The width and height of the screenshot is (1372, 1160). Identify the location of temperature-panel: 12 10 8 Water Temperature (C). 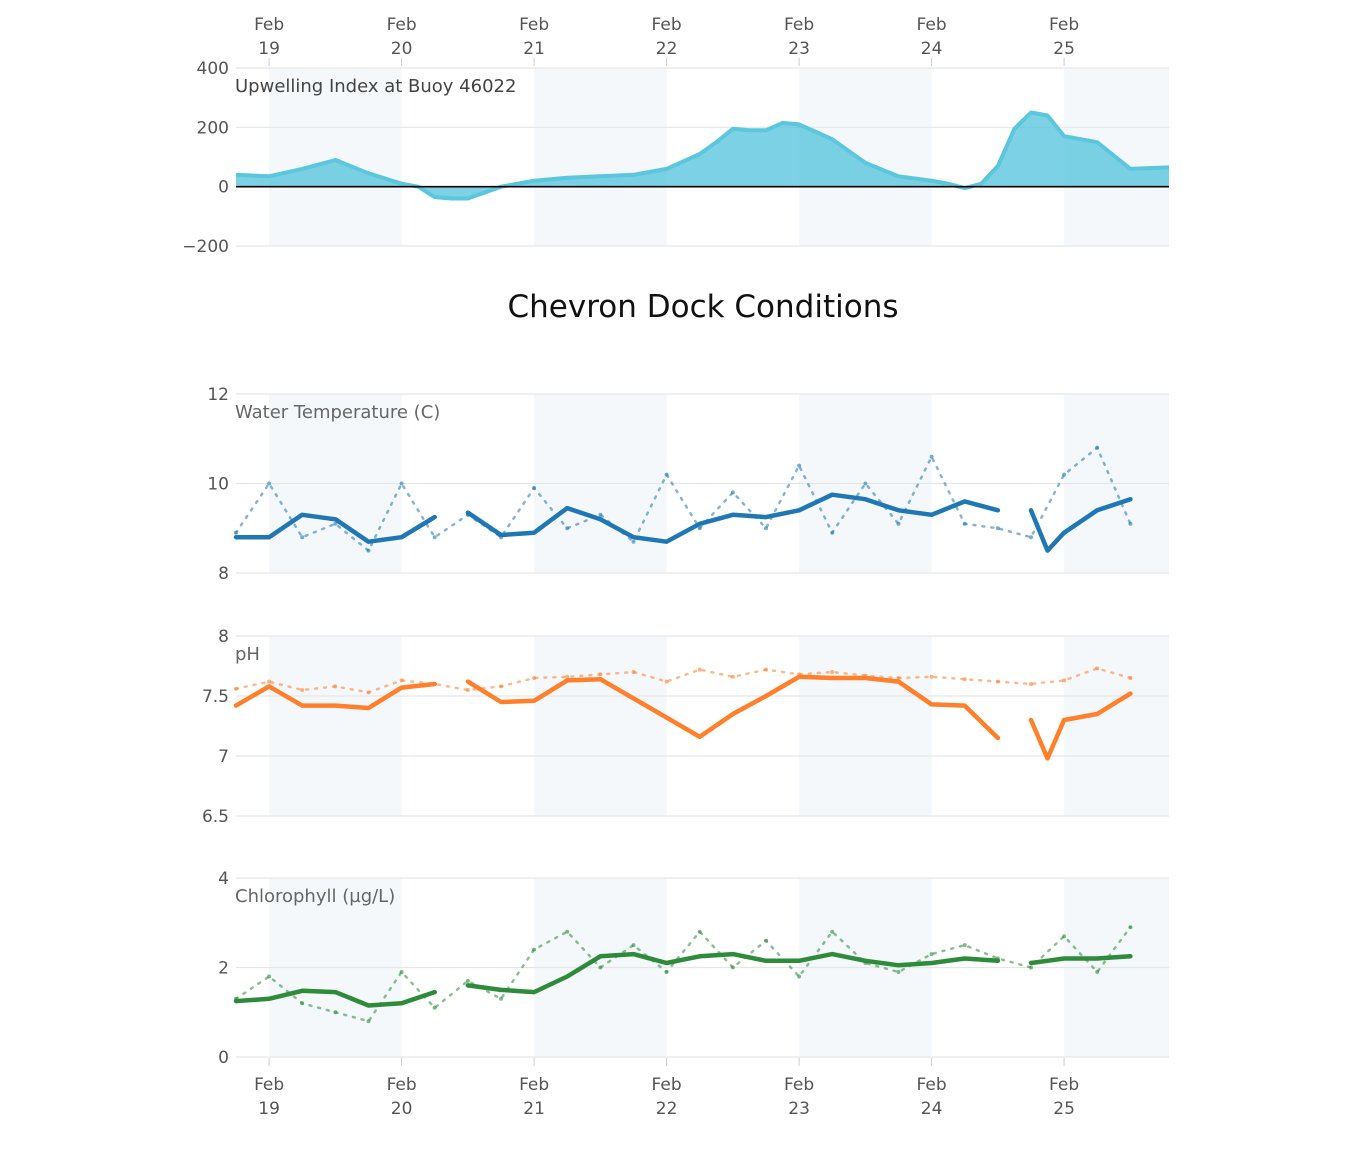
(688, 484).